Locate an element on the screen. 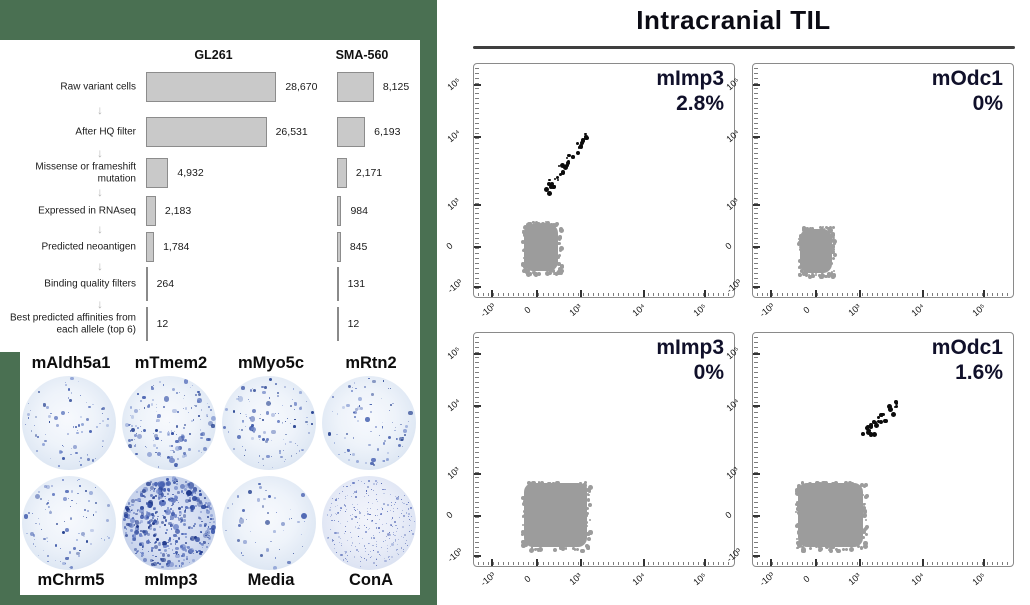  elispot-well is located at coordinates (169, 423).